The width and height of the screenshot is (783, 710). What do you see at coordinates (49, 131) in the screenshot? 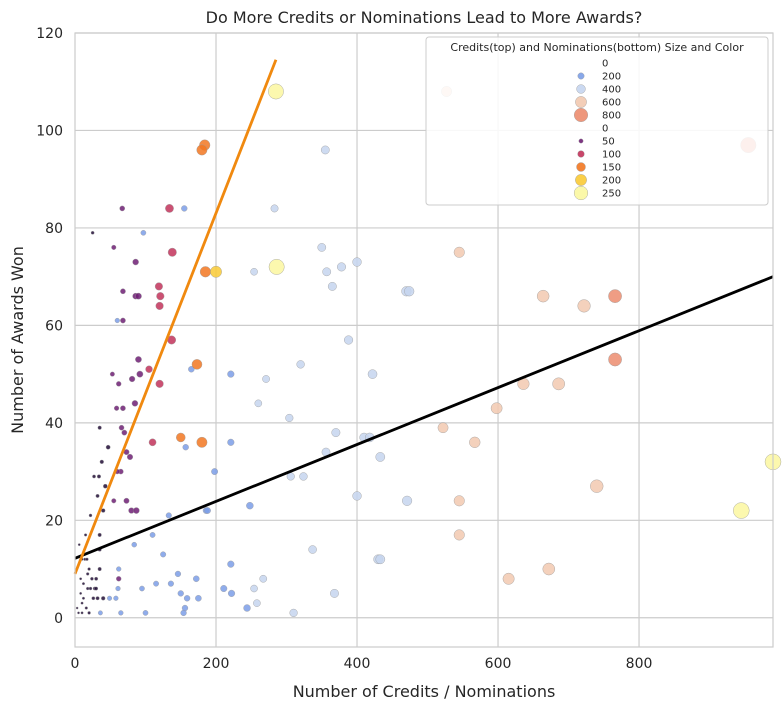
I see `y-tick-label: 100` at bounding box center [49, 131].